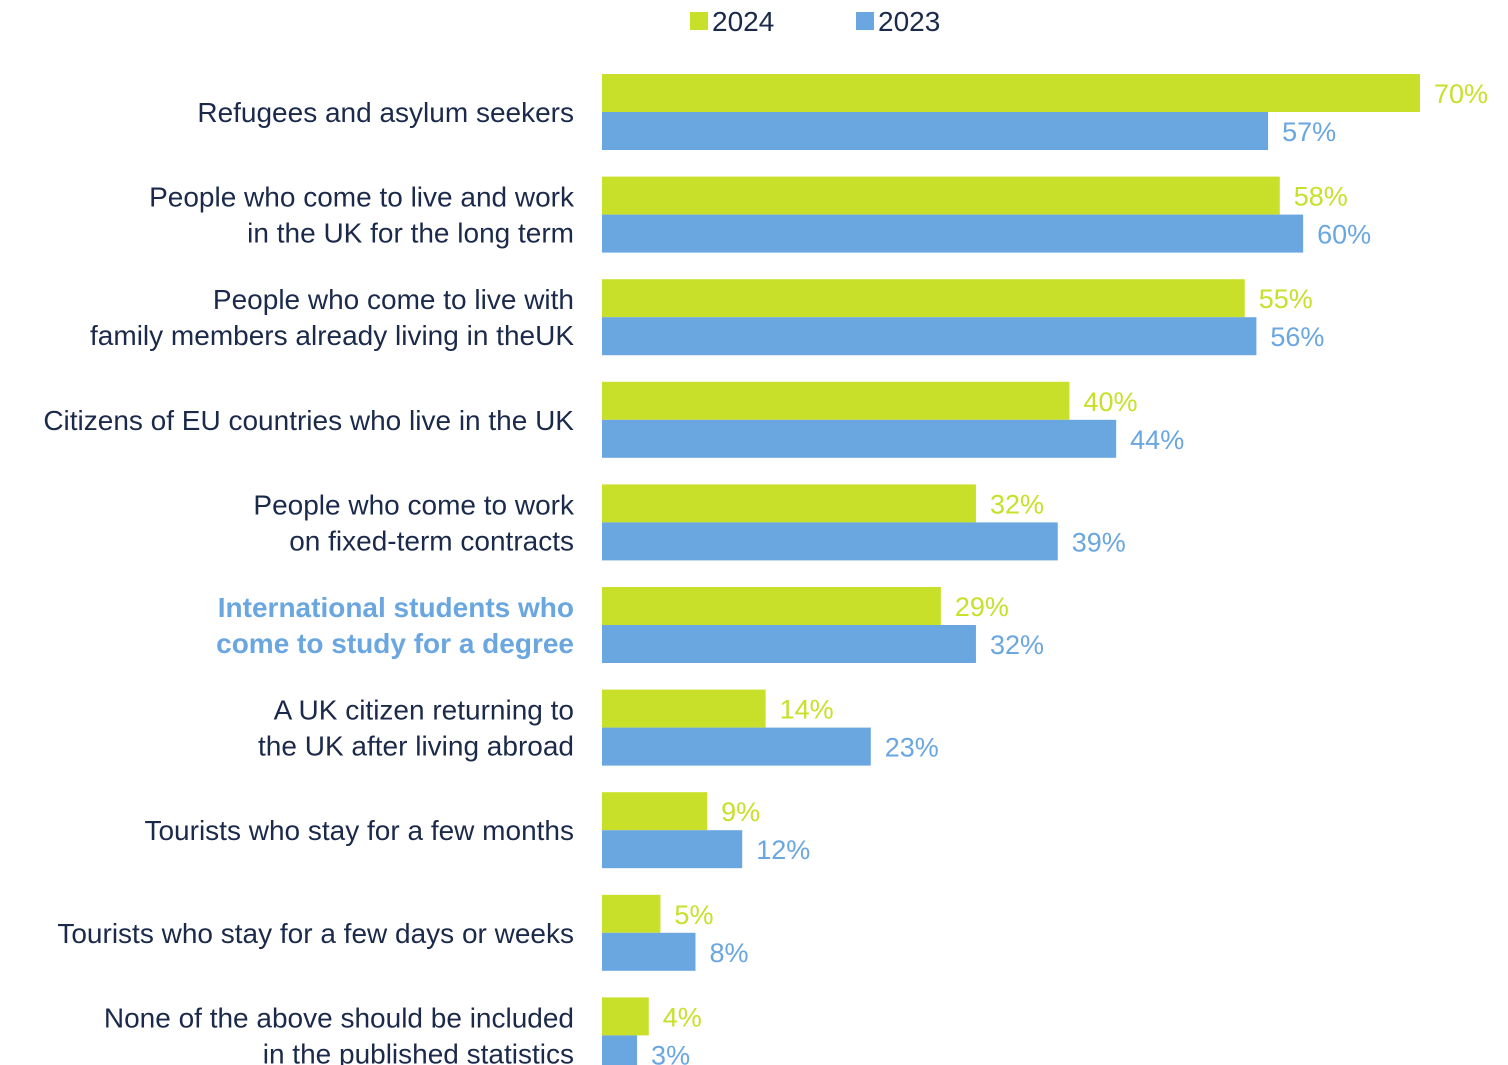  Describe the element at coordinates (1344, 235) in the screenshot. I see `data-label-2023-1: 60%` at that location.